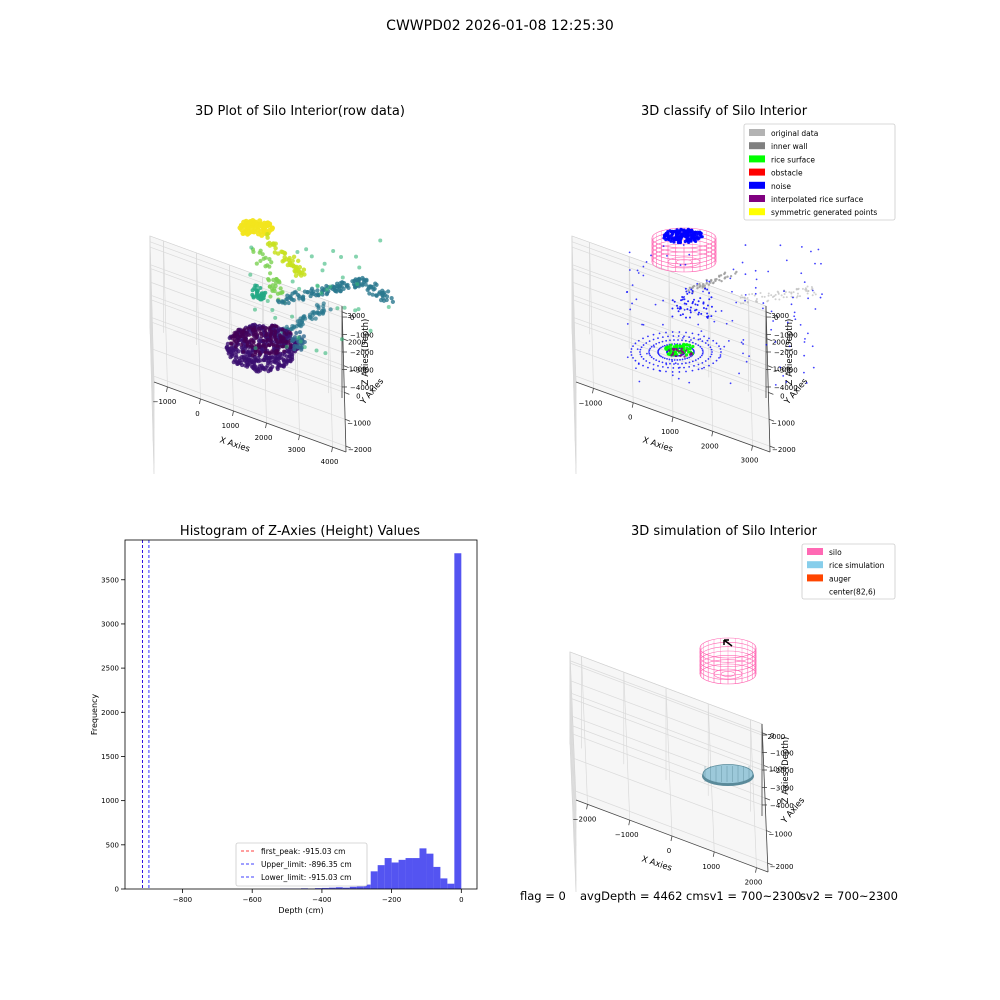 This screenshot has width=1000, height=1000. Describe the element at coordinates (344, 379) in the screenshot. I see `y-axis-line-raw` at that location.